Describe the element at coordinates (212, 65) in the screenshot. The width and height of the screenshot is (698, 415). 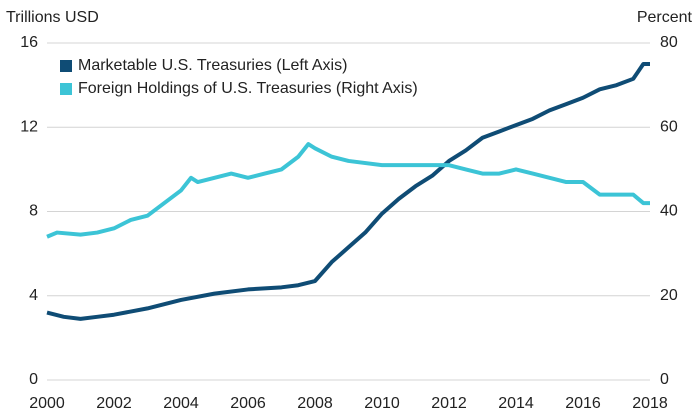
I see `legend-label: Marketable U.S. Treasuries (Left Axis)` at that location.